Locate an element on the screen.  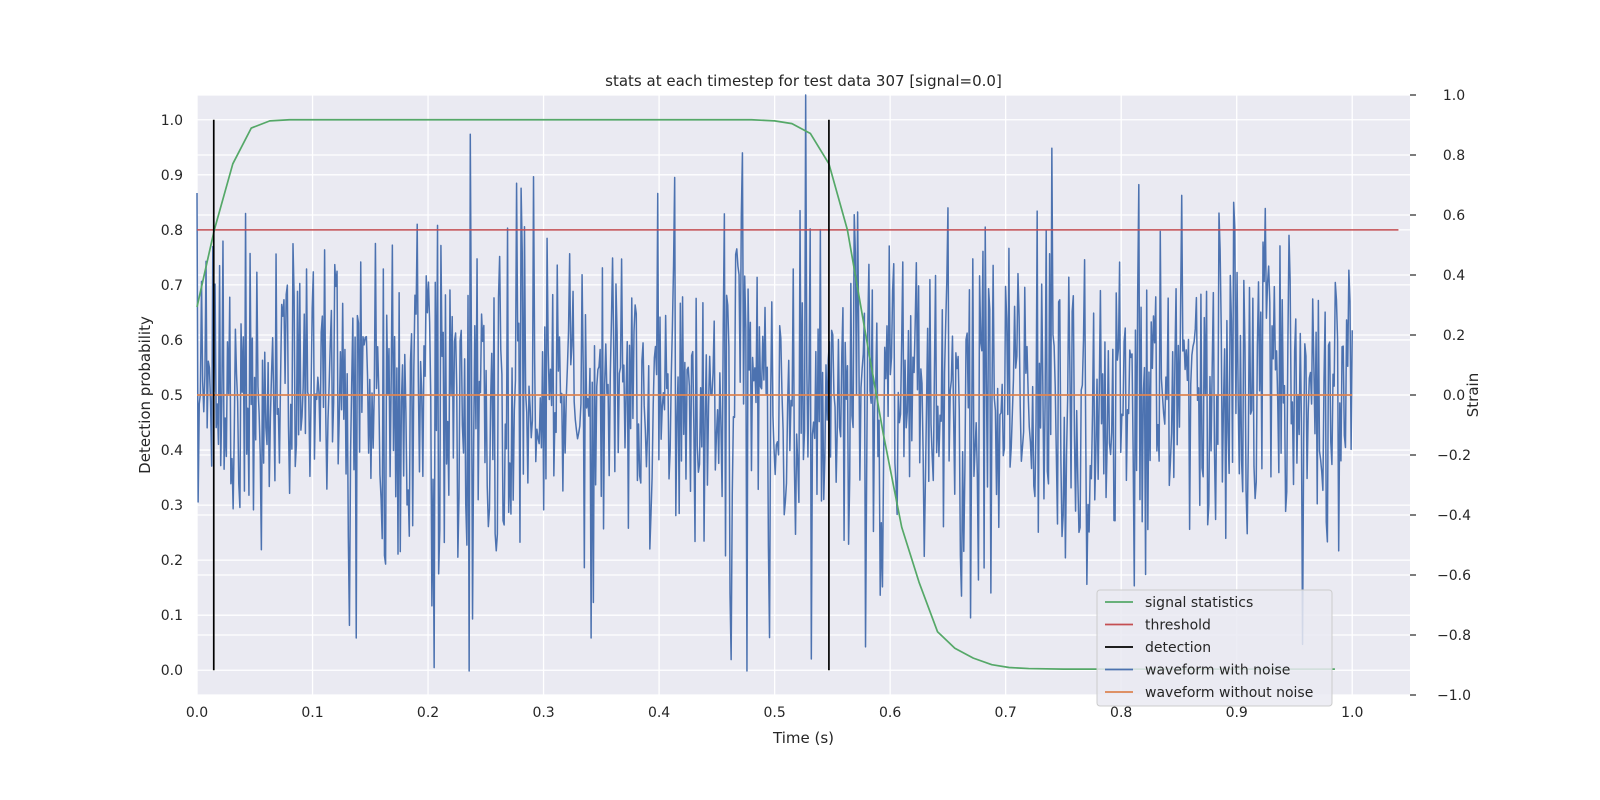
legend-label: threshold is located at coordinates (1178, 626).